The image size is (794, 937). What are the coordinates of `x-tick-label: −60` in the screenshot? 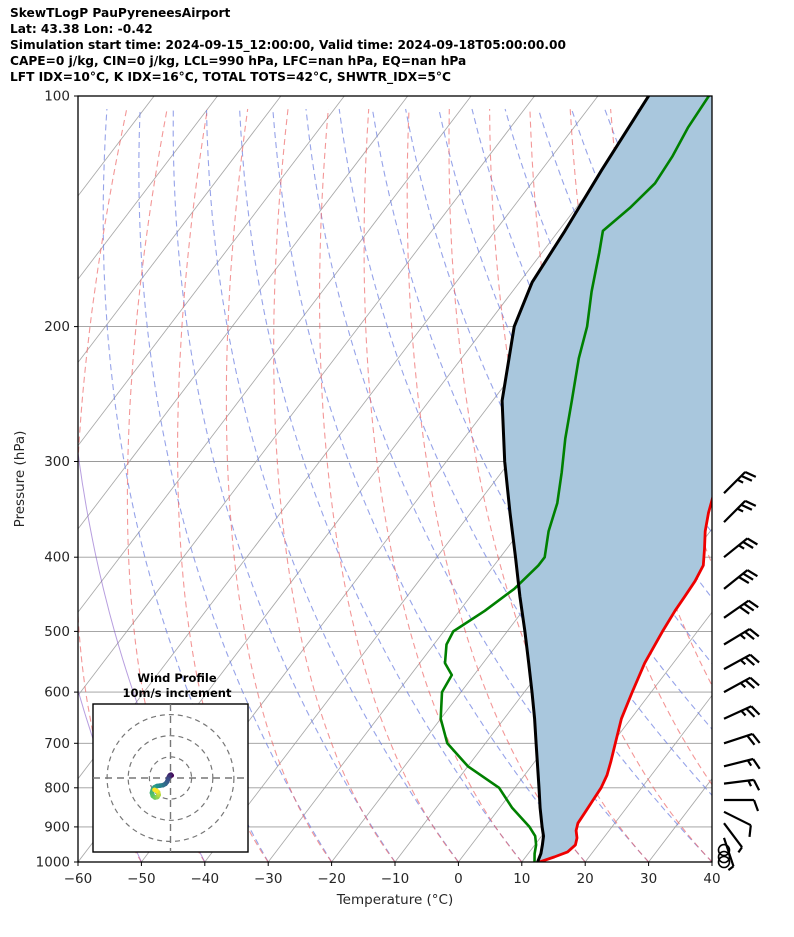 It's located at (78, 879).